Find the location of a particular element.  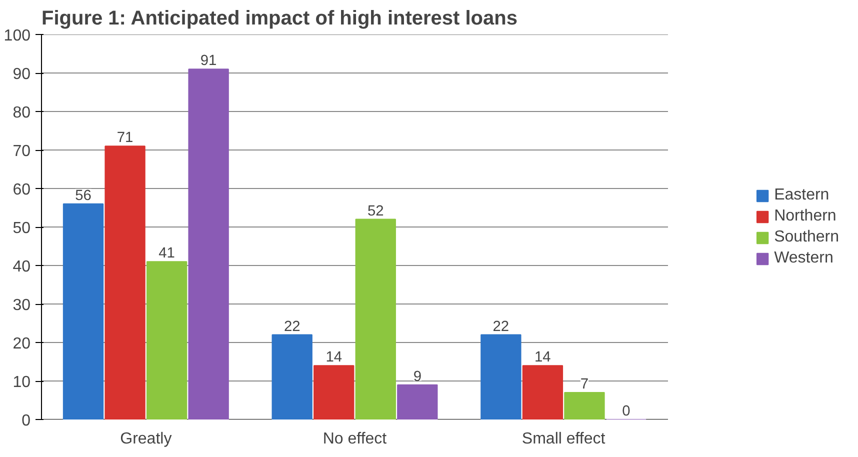

legend-label: Western is located at coordinates (804, 258).